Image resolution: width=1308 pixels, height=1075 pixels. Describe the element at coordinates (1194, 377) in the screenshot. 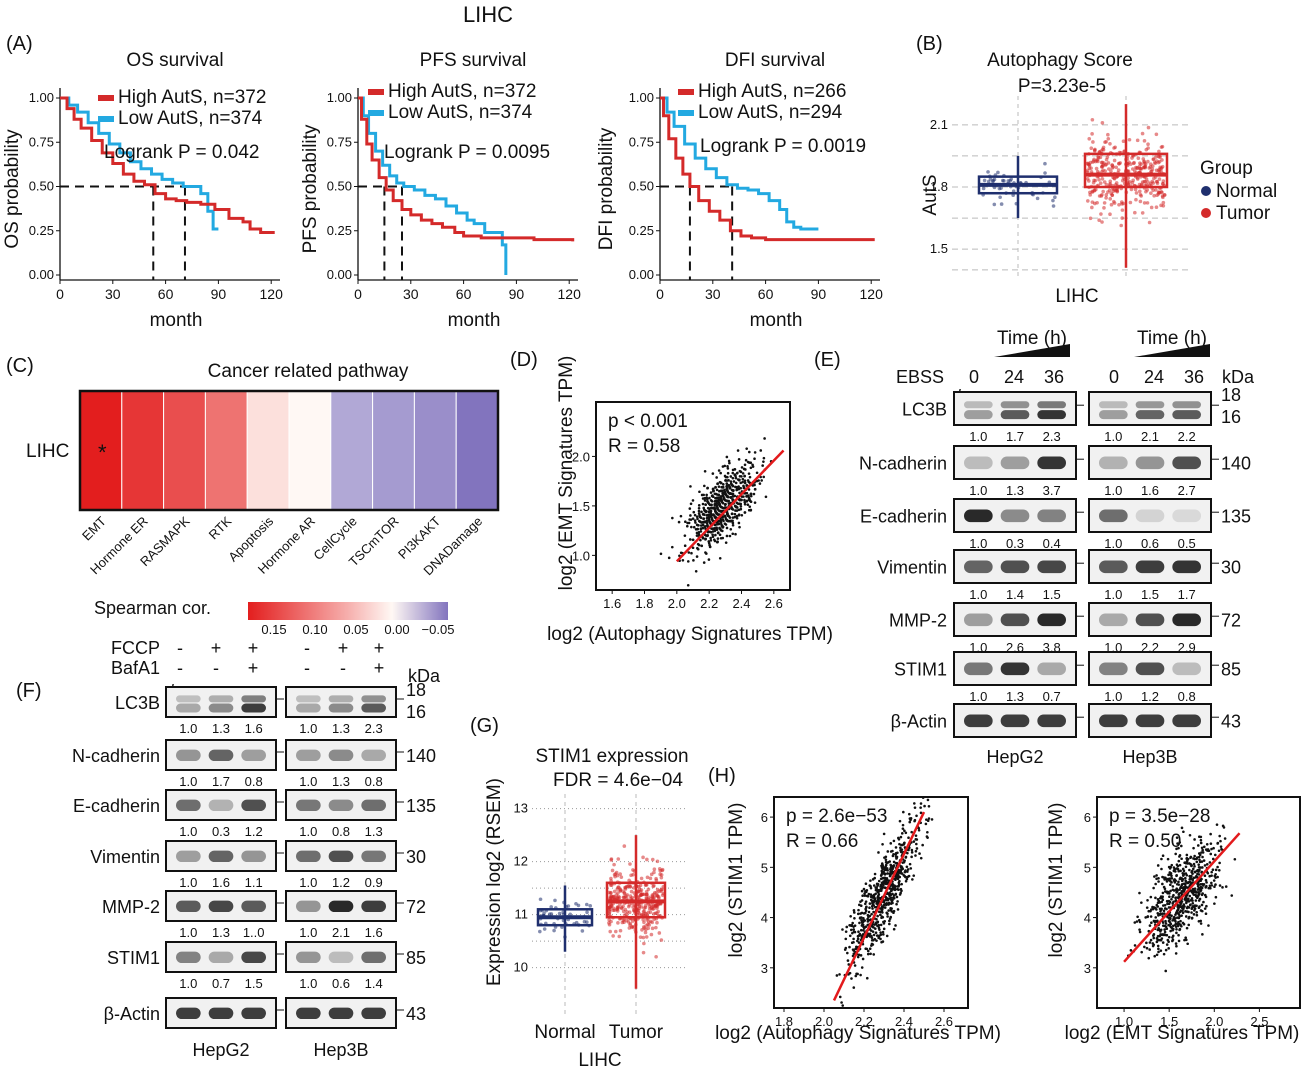

I see `lane-label: 36` at that location.